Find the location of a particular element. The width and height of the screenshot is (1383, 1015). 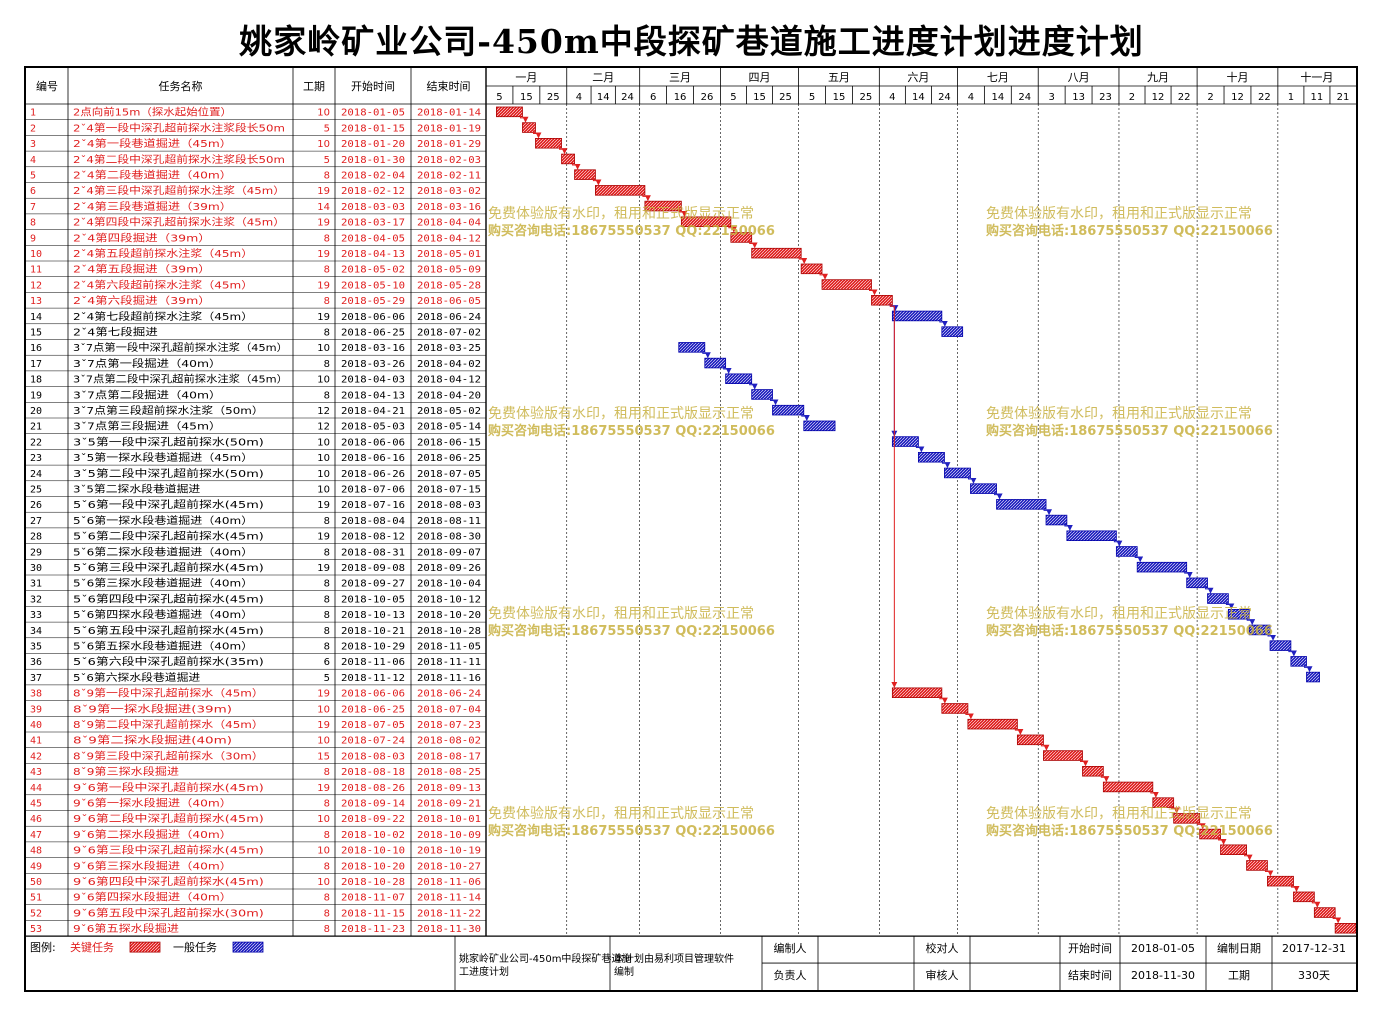

task-duration: 5 is located at coordinates (327, 678).